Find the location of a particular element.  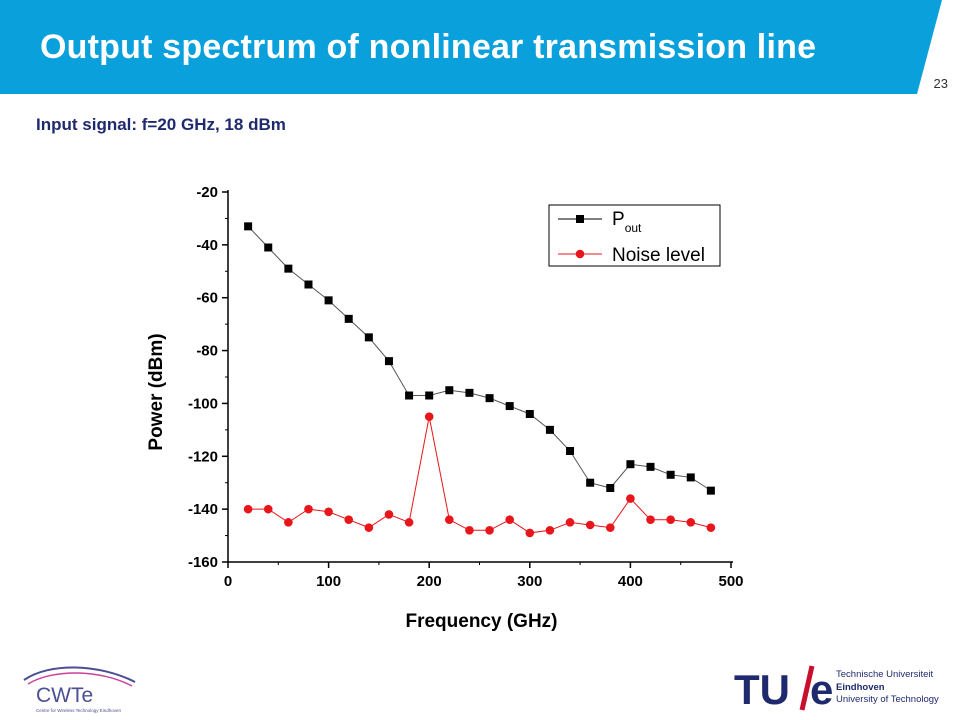

x-tick-label: 300 is located at coordinates (529, 581).